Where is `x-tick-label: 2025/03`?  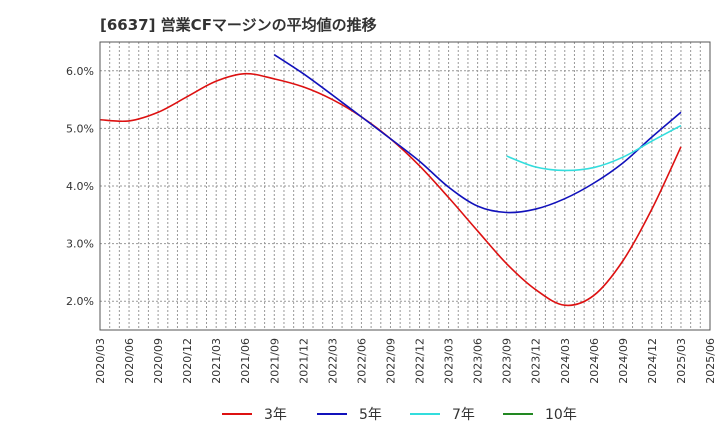
x-tick-label: 2025/03 is located at coordinates (681, 361).